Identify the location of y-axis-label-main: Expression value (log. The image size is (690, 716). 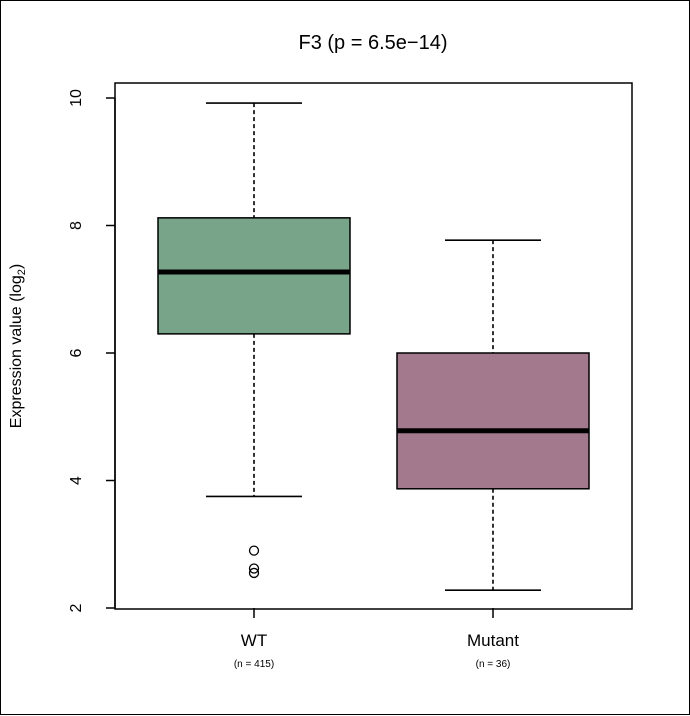
(16, 351).